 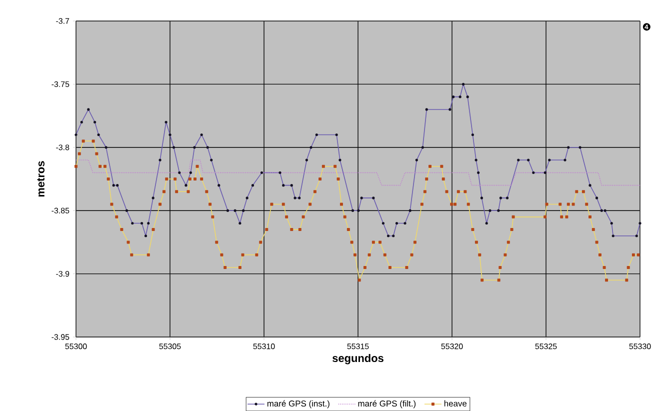 I want to click on legend-label: maré GPS (filt.), so click(x=387, y=404).